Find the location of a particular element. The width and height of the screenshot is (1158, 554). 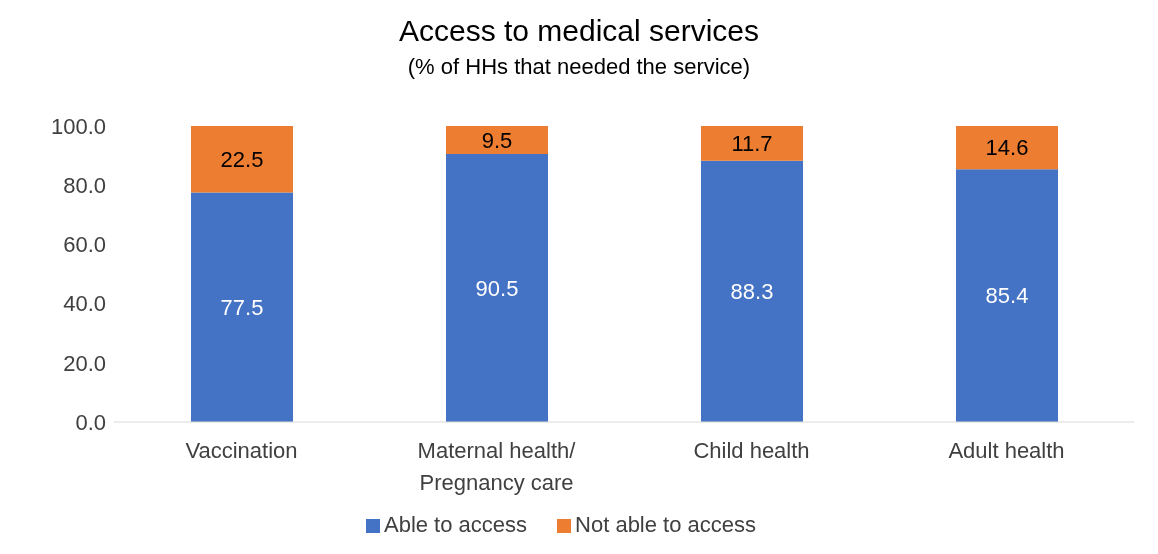

data-label: 88.3 is located at coordinates (752, 292).